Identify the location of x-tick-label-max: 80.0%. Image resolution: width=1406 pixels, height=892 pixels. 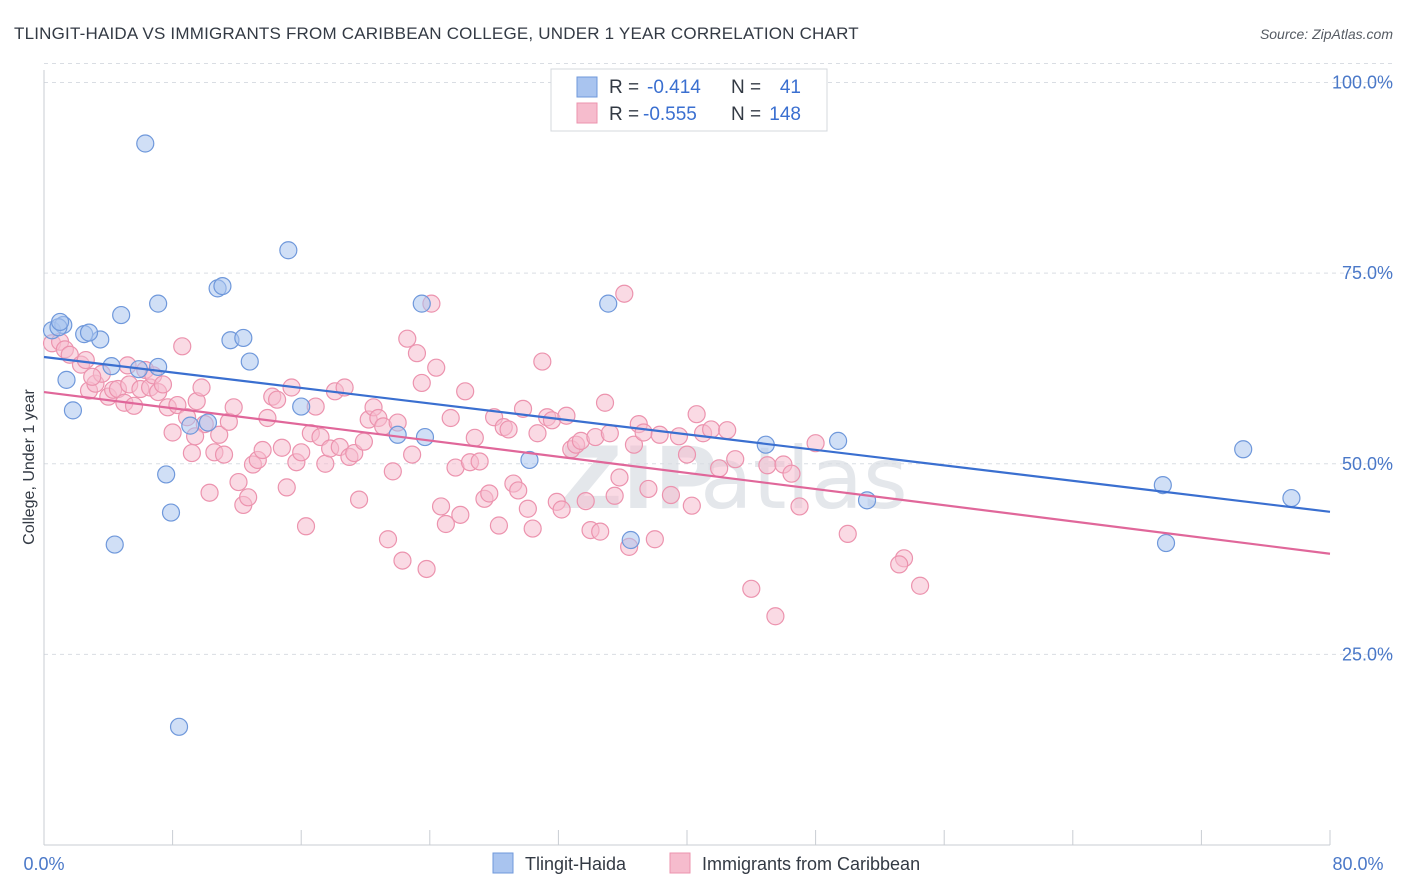
(1357, 864).